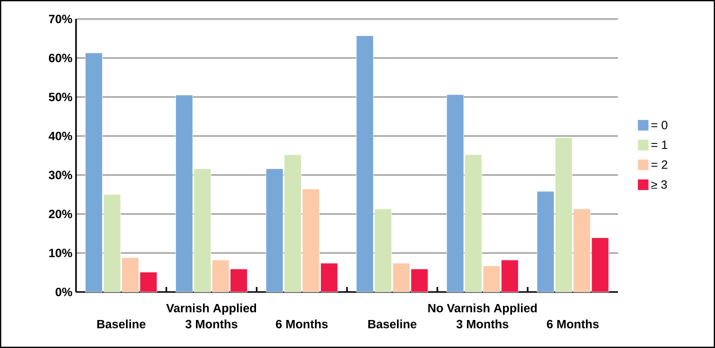 The image size is (715, 348). Describe the element at coordinates (60, 97) in the screenshot. I see `y-tick-label: 50%` at that location.